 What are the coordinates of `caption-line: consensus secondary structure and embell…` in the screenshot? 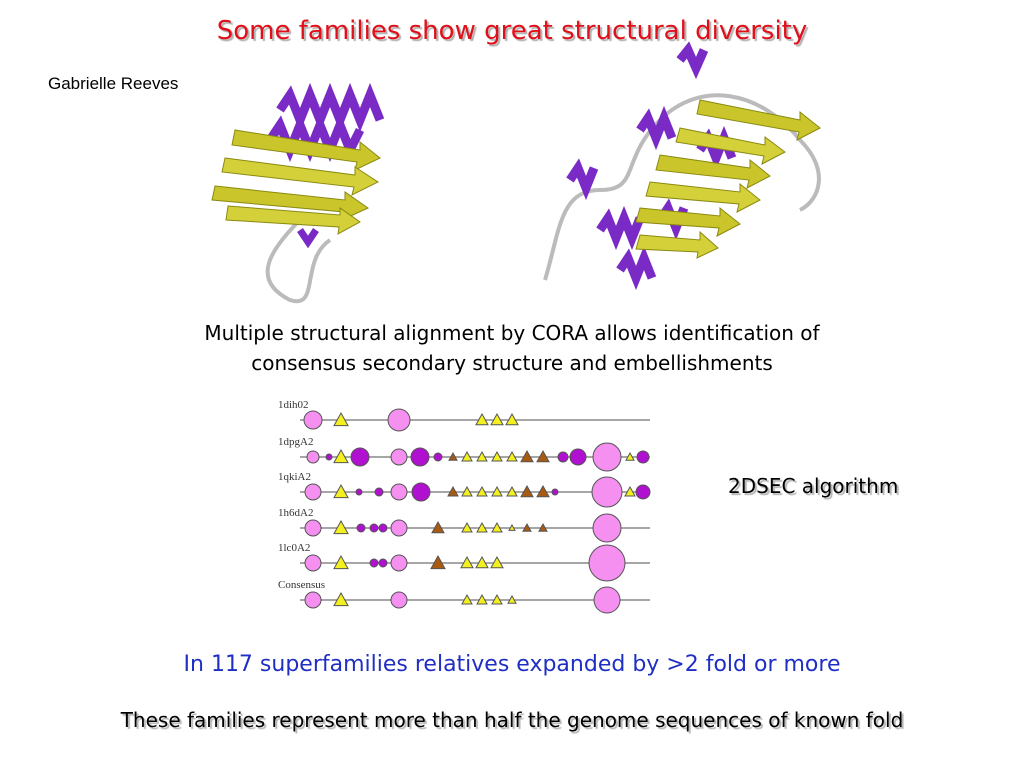 It's located at (512, 363).